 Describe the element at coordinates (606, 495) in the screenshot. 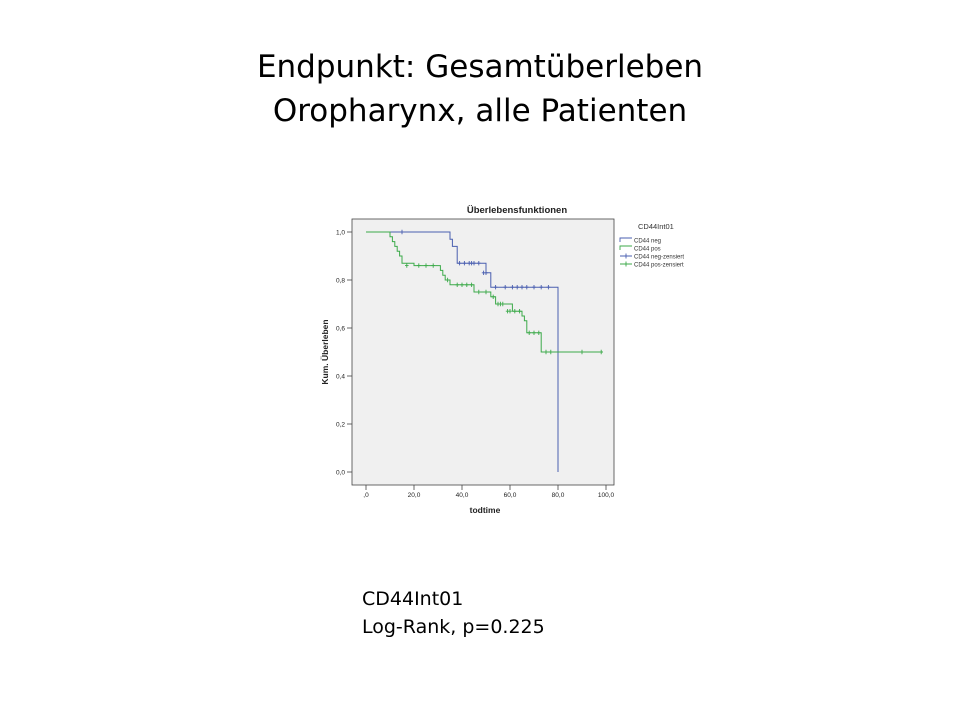

I see `x-tick-label: 100,0` at that location.